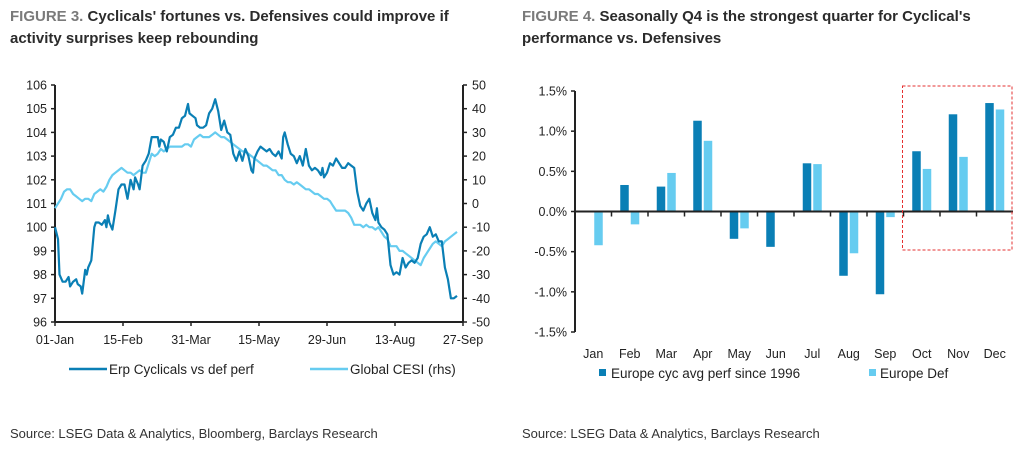  Describe the element at coordinates (55, 340) in the screenshot. I see `x-tick-label: 01-Jan` at that location.